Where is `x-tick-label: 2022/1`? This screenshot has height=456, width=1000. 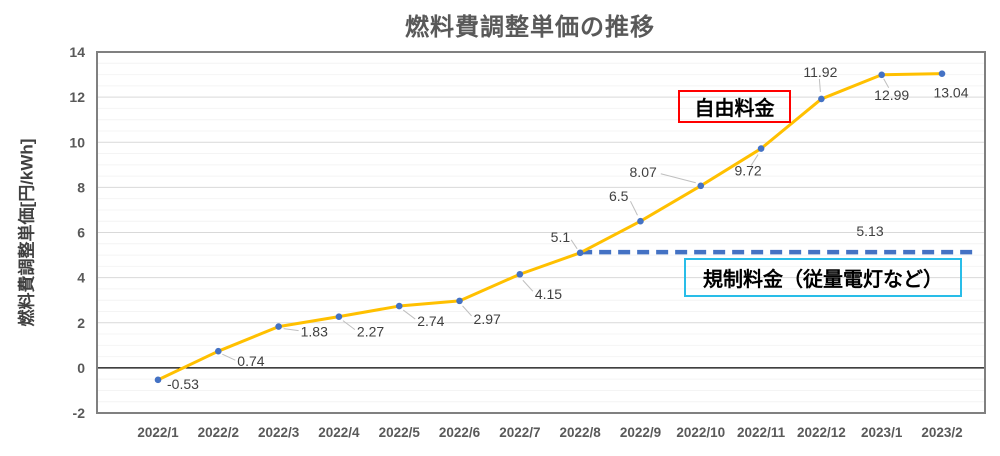
x-tick-label: 2022/1 is located at coordinates (158, 432).